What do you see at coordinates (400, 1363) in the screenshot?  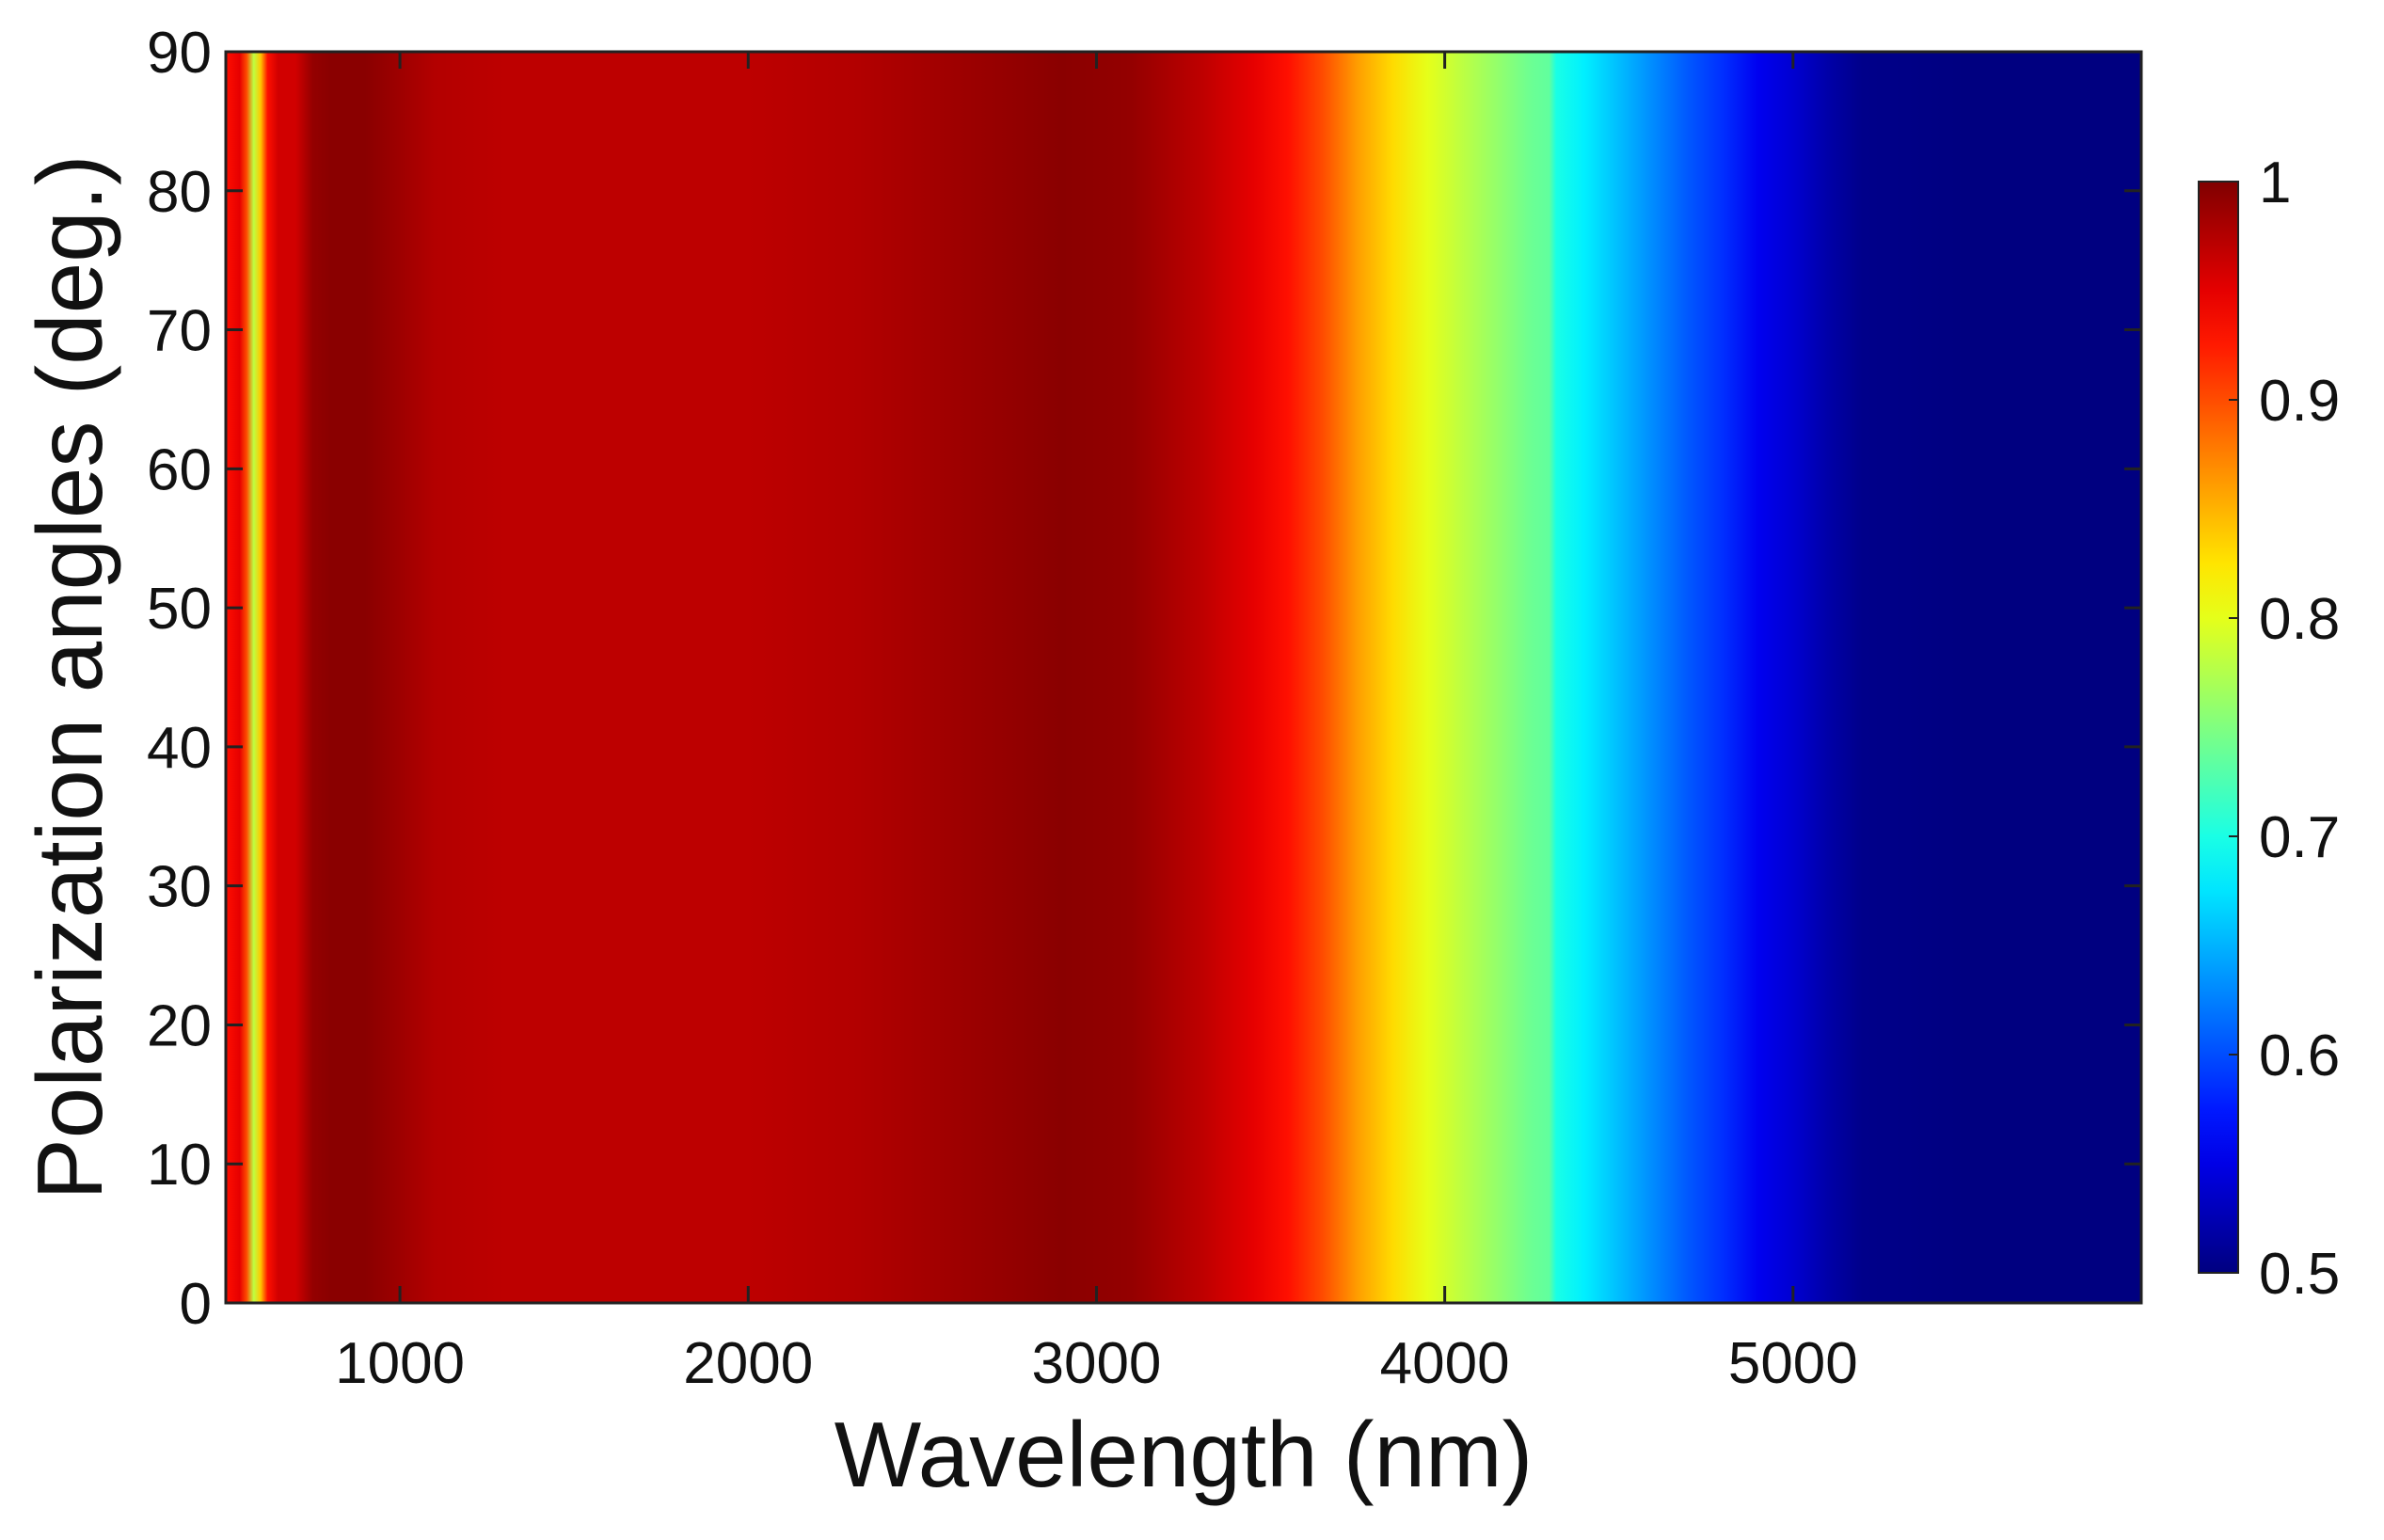 I see `x-tick-label: 1000` at bounding box center [400, 1363].